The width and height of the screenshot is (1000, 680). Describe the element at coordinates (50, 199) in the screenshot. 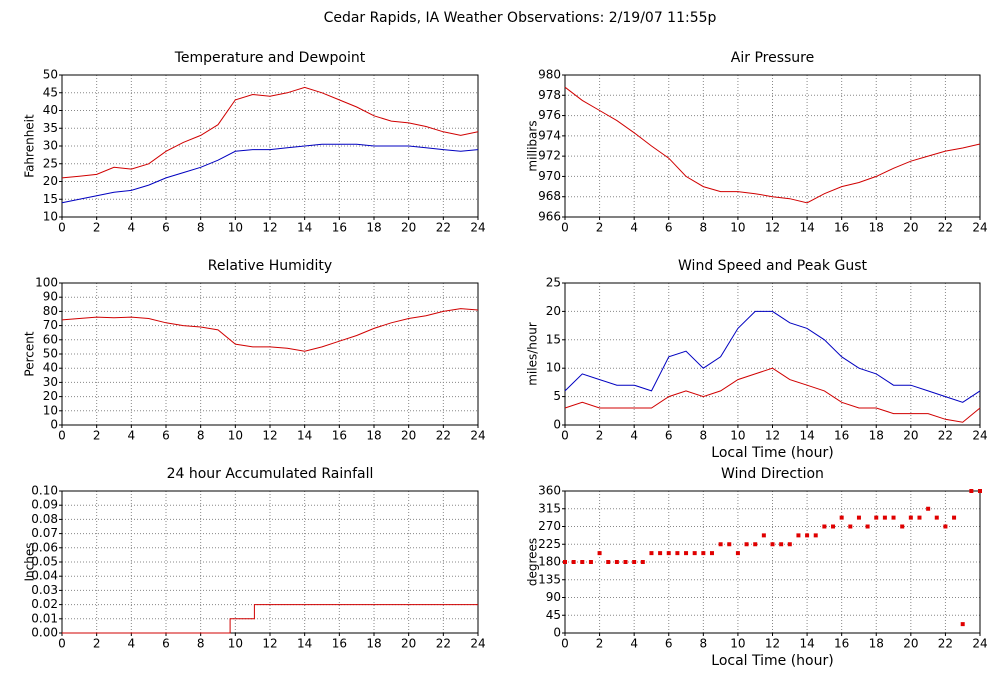

I see `y-tick-label: 15` at that location.